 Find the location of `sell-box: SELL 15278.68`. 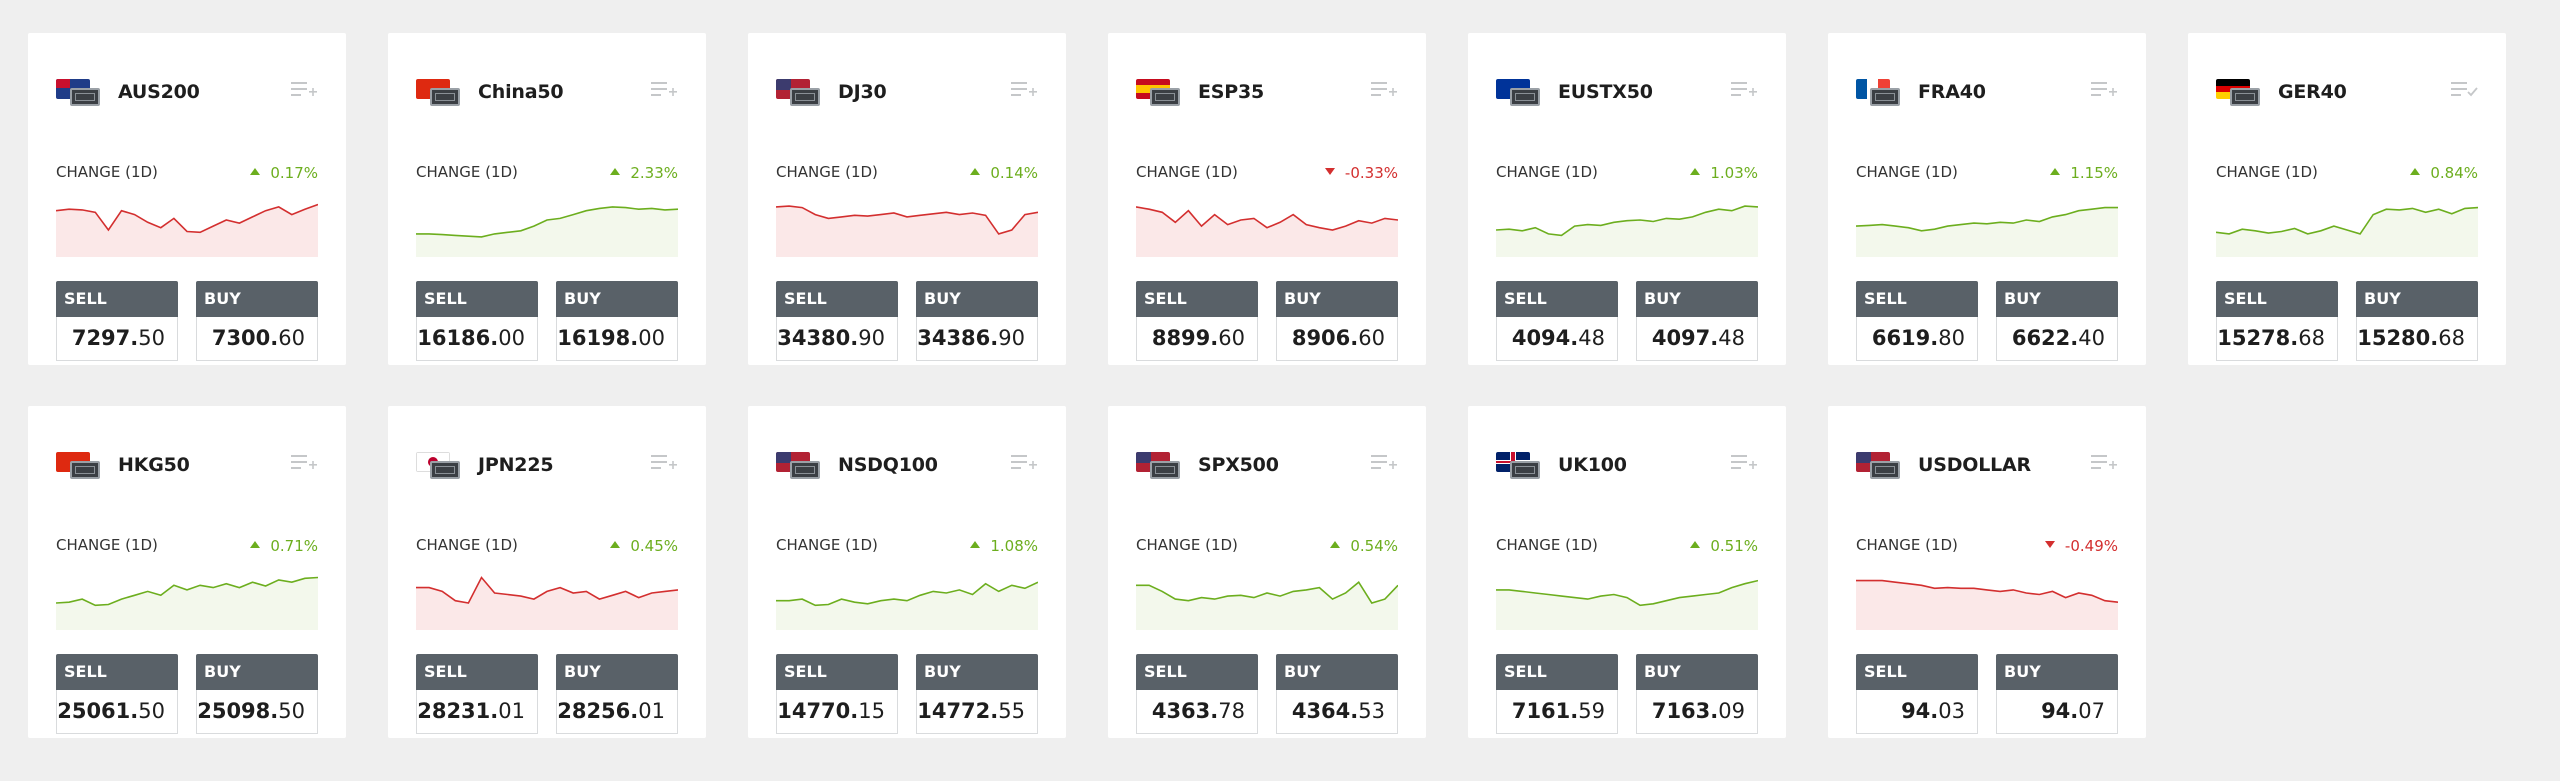

sell-box: SELL 15278.68 is located at coordinates (2277, 323).